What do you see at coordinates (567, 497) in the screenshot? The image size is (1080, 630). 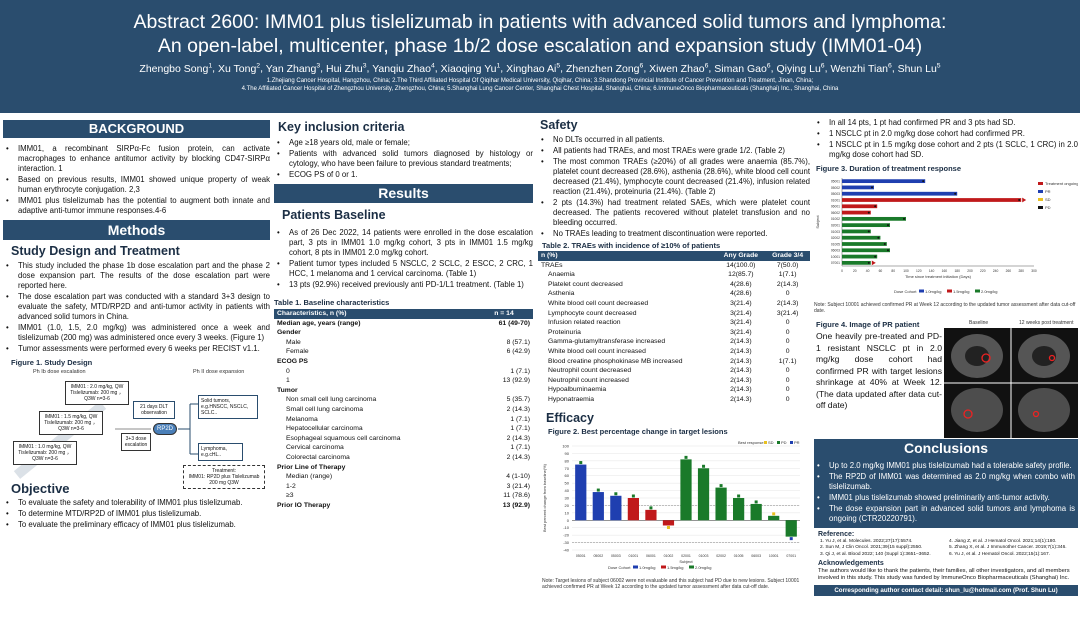 I see `y-tick-label: 30` at bounding box center [567, 497].